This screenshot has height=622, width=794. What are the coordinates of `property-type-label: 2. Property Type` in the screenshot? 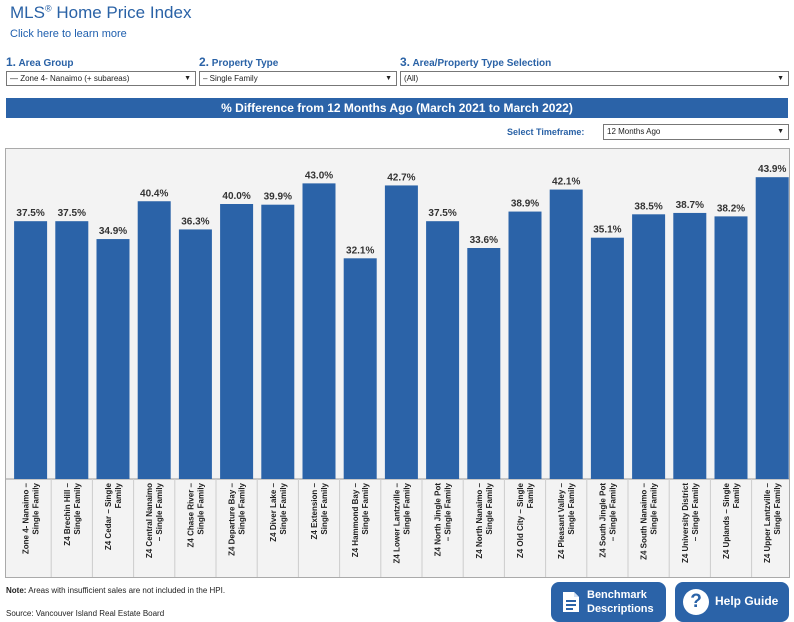 It's located at (239, 62).